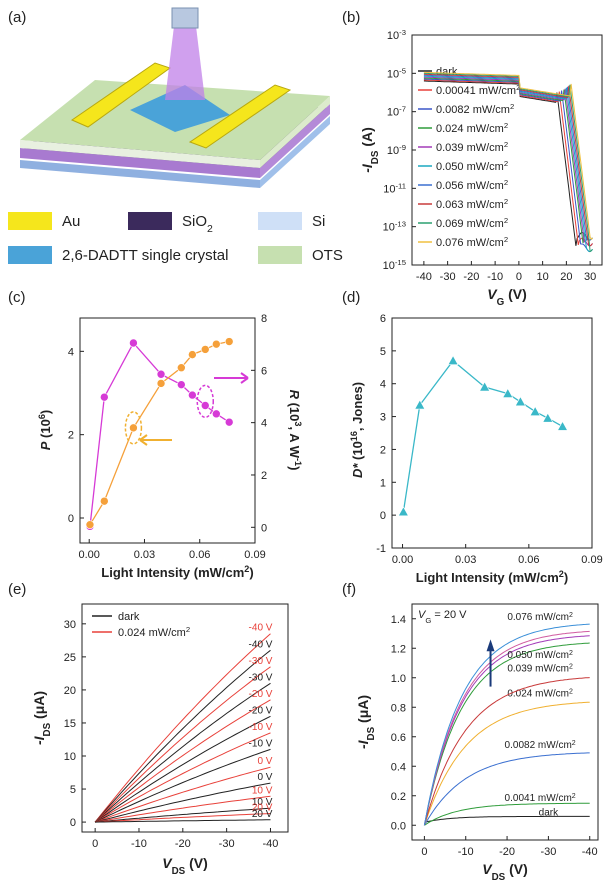  Describe the element at coordinates (261, 694) in the screenshot. I see `vg-label: -20 V` at that location.